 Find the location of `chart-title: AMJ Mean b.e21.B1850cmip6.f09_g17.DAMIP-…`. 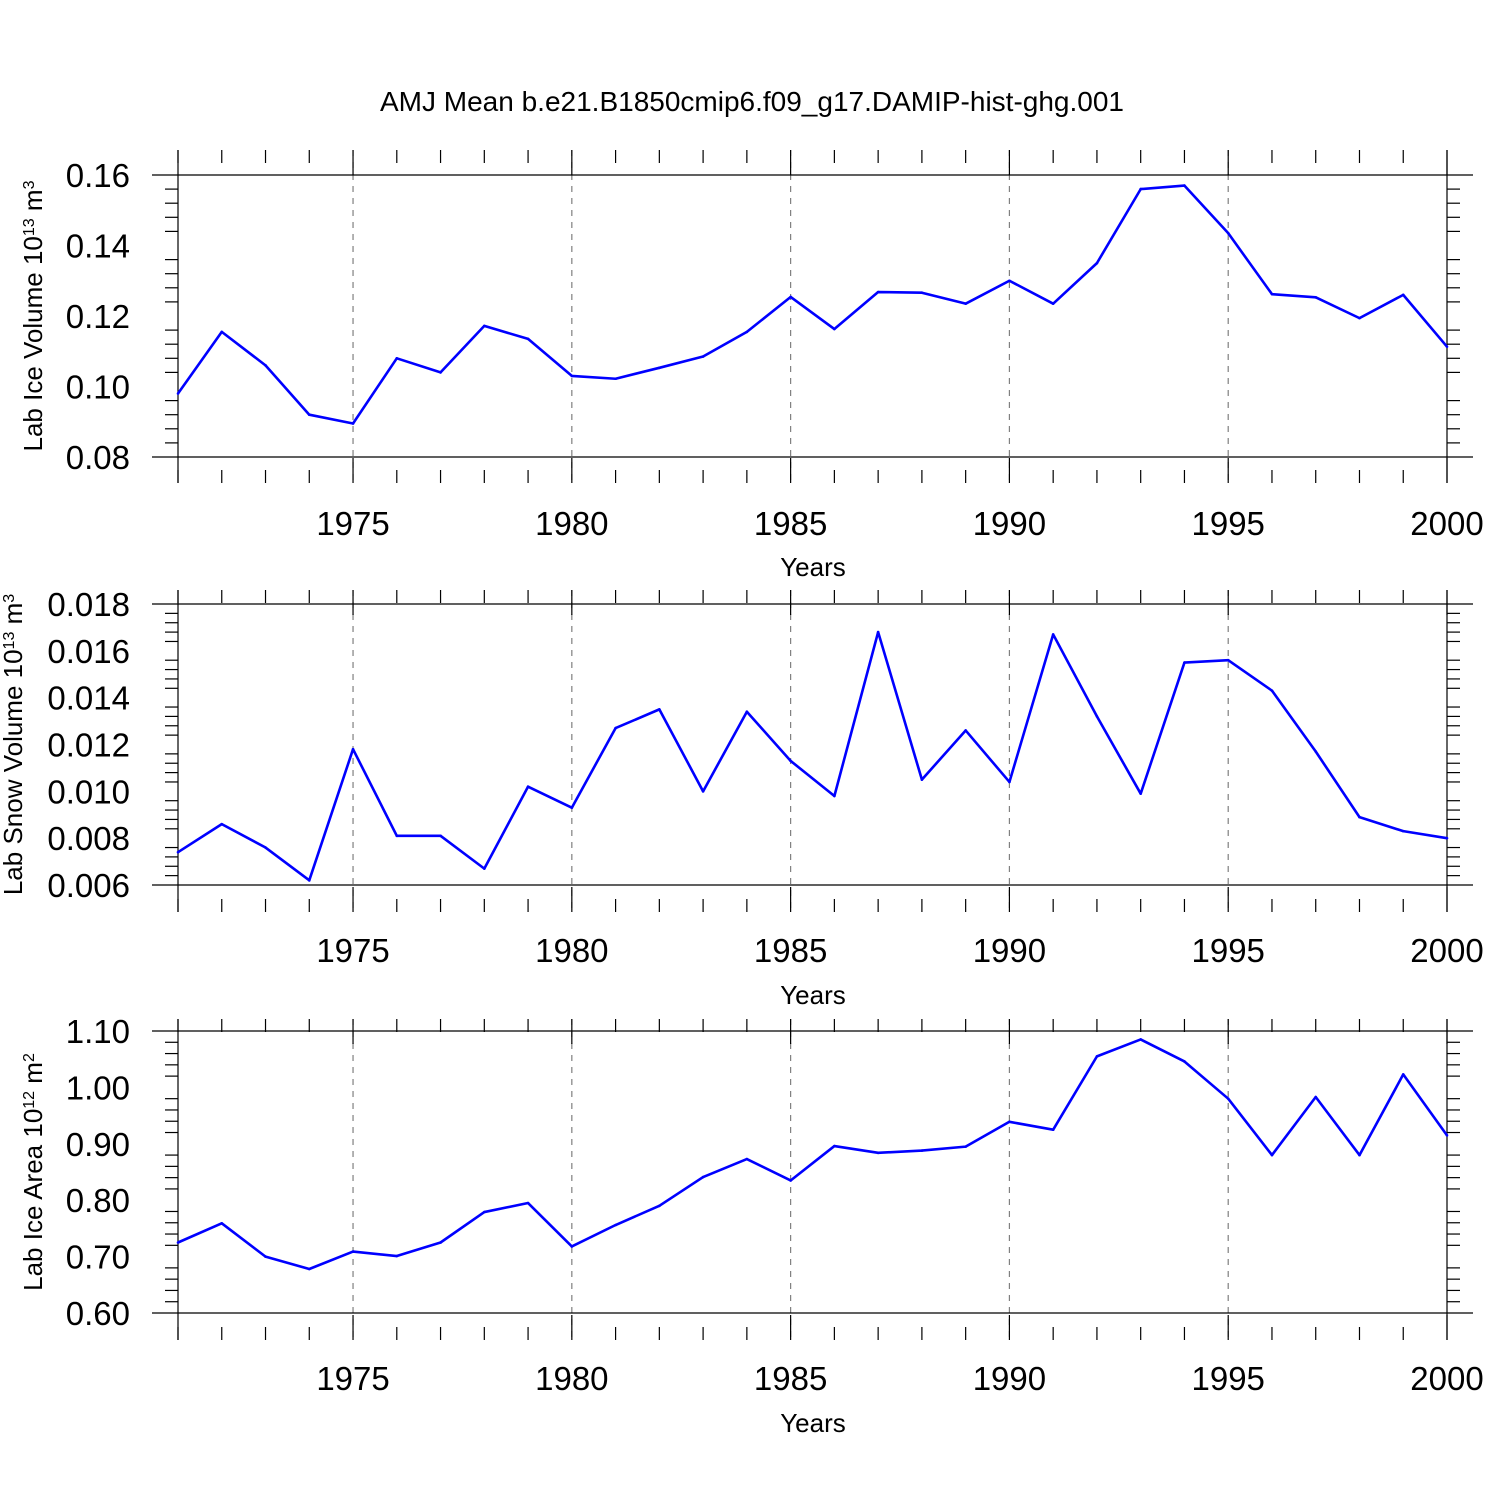

chart-title: AMJ Mean b.e21.B1850cmip6.f09_g17.DAMIP-… is located at coordinates (752, 101).